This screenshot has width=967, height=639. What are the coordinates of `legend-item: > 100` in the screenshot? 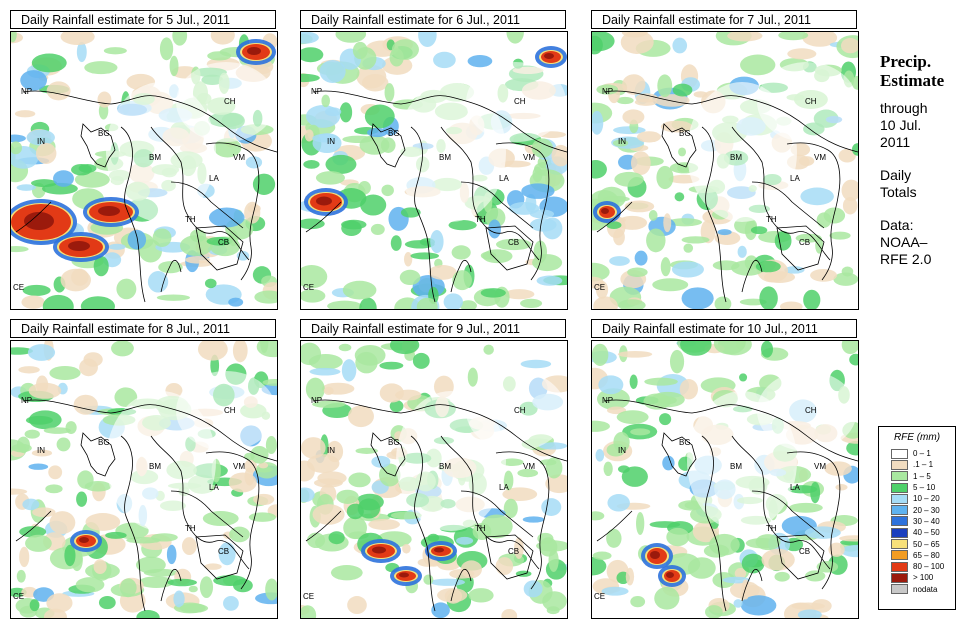 It's located at (917, 577).